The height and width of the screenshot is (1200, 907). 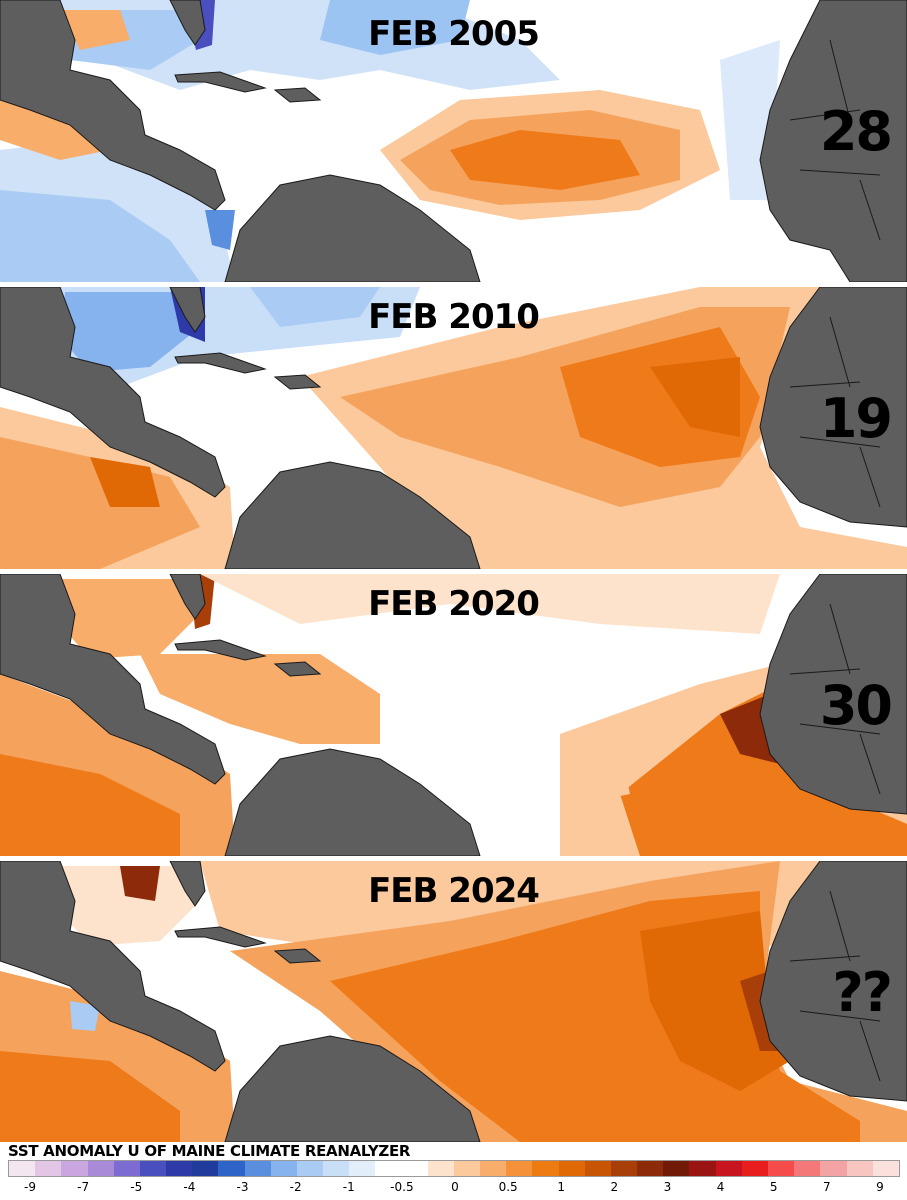 What do you see at coordinates (862, 992) in the screenshot?
I see `storm-count: ??` at bounding box center [862, 992].